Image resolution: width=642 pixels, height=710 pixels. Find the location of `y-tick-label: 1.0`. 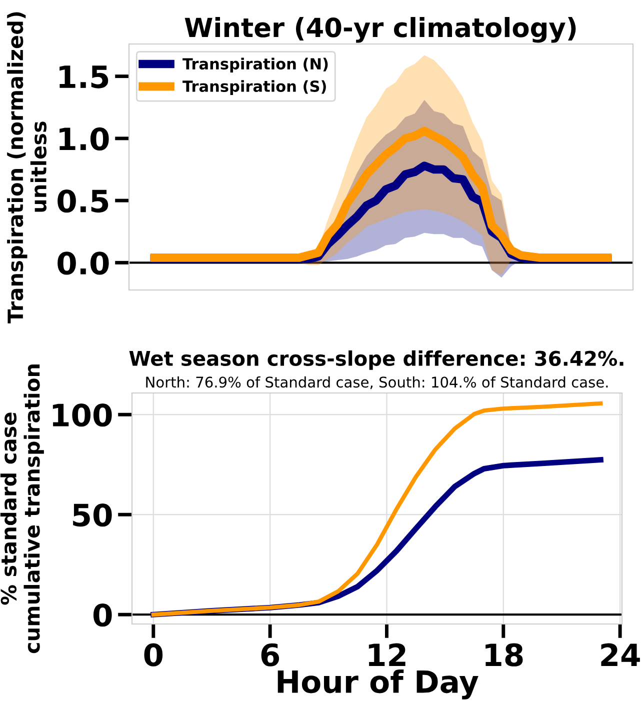

y-tick-label: 1.0 is located at coordinates (84, 138).